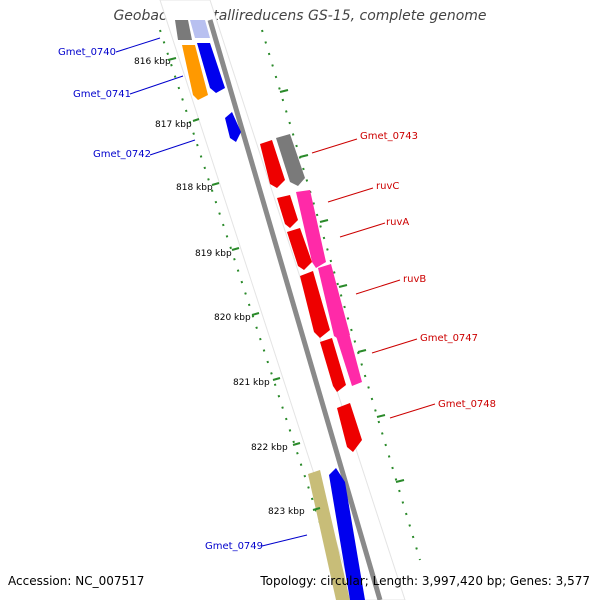 Image resolution: width=600 pixels, height=600 pixels. Describe the element at coordinates (350, 195) in the screenshot. I see `leader-ruvC` at that location.